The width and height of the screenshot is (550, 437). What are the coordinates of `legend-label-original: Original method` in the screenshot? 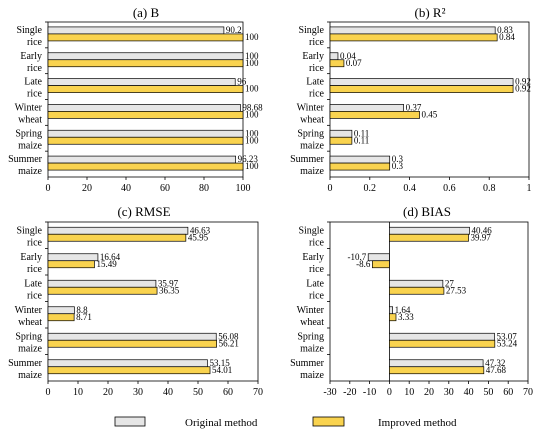 It's located at (221, 423).